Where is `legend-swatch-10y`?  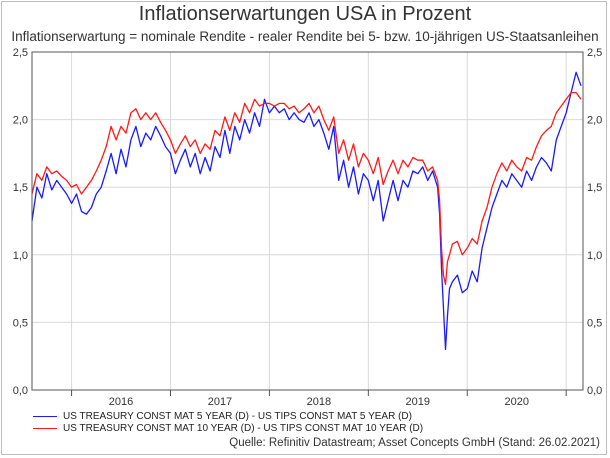
legend-swatch-10y is located at coordinates (45, 428).